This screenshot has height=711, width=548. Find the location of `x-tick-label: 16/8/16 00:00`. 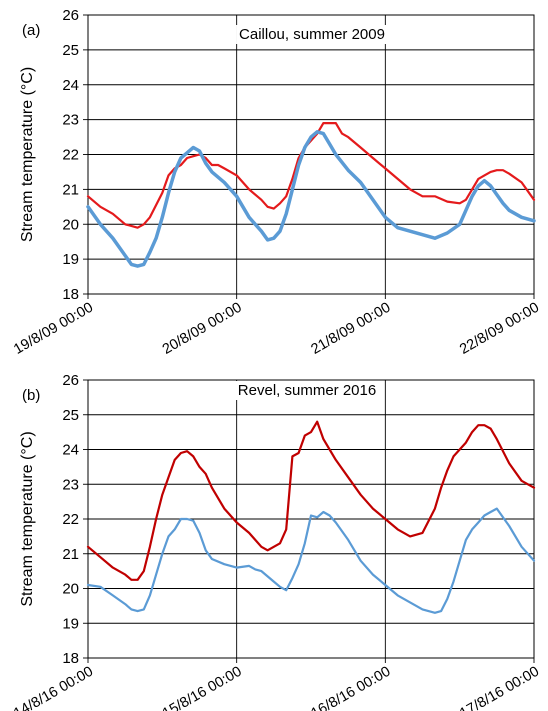

x-tick-label: 16/8/16 00:00 is located at coordinates (351, 687).